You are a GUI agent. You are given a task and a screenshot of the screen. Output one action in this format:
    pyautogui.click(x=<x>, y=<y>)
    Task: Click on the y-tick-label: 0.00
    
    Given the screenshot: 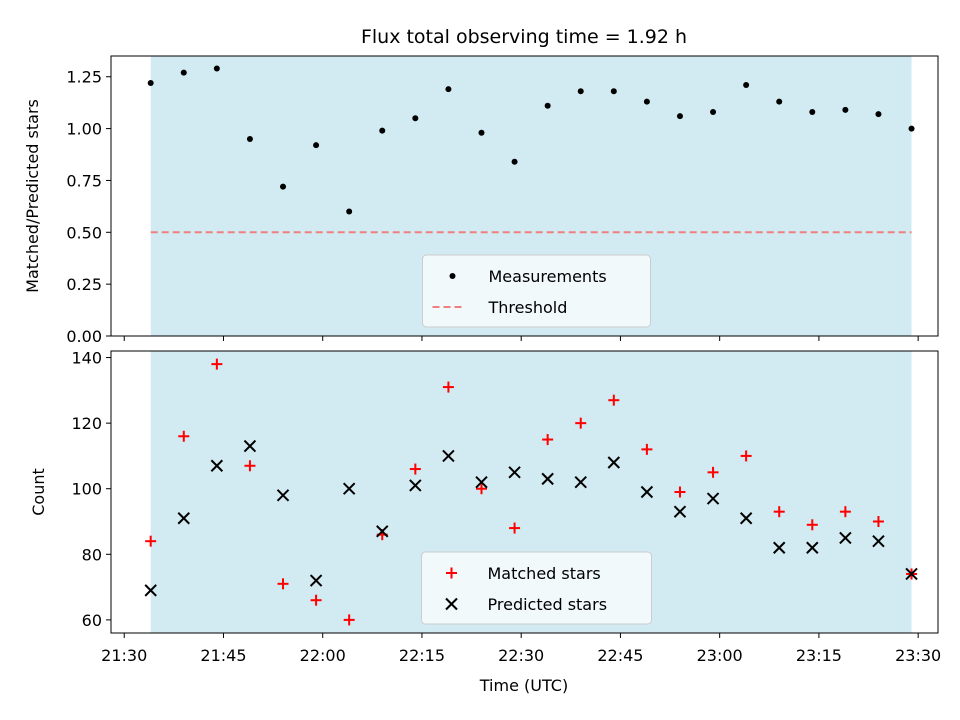 What is the action you would take?
    pyautogui.click(x=84, y=336)
    